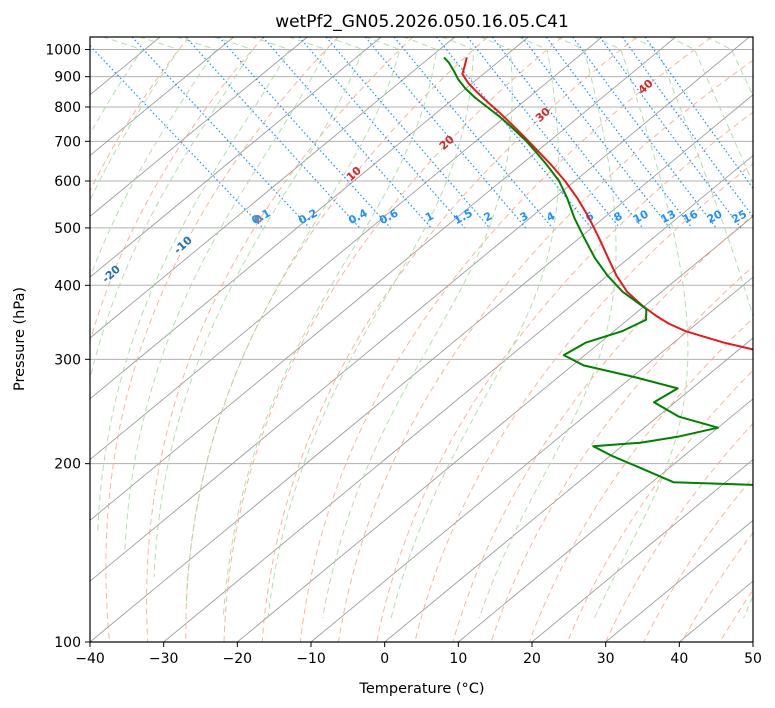 This screenshot has height=708, width=775. Describe the element at coordinates (384, 659) in the screenshot. I see `x-tick-label: 0` at that location.